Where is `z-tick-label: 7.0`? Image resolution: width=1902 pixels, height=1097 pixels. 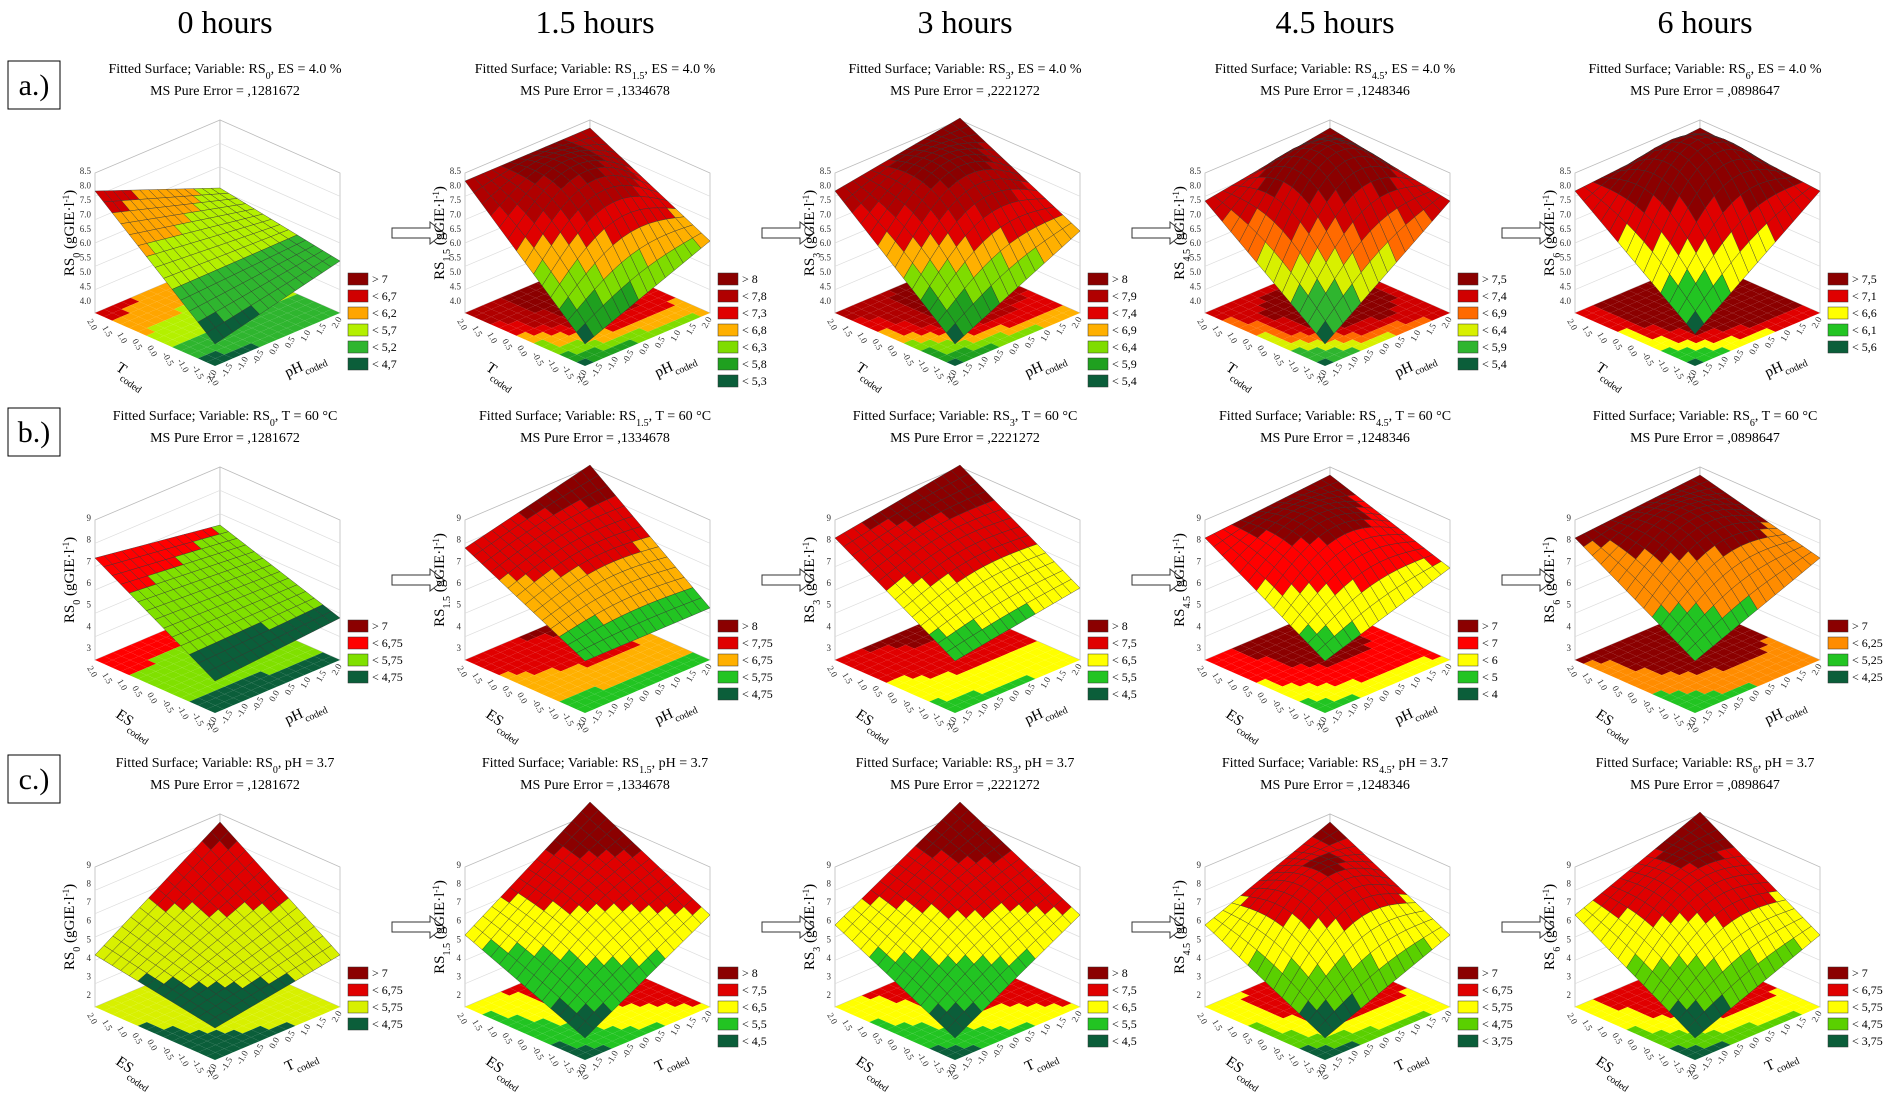
z-tick-label: 7.0 is located at coordinates (456, 214).